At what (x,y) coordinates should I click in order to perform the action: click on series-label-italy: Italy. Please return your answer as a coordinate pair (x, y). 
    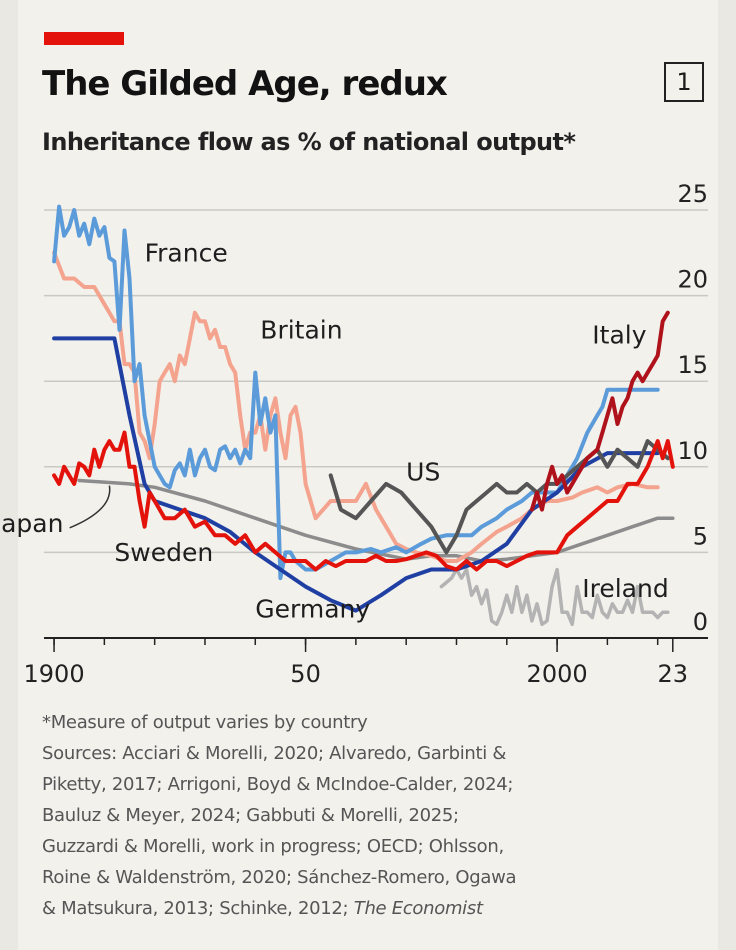
    Looking at the image, I should click on (619, 335).